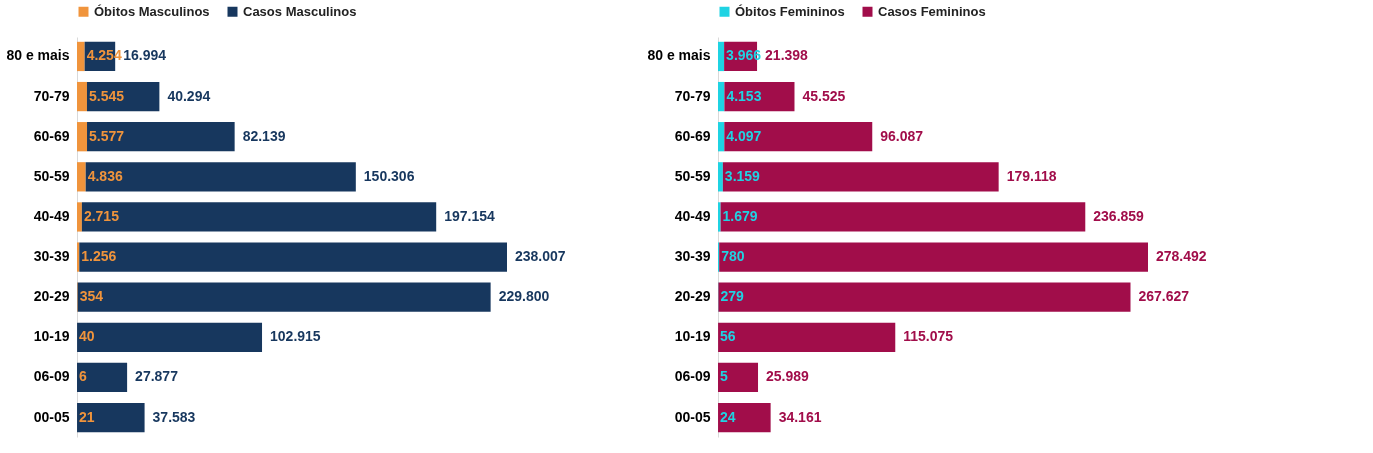 This screenshot has width=1373, height=453. What do you see at coordinates (83, 376) in the screenshot?
I see `data-label: 6` at bounding box center [83, 376].